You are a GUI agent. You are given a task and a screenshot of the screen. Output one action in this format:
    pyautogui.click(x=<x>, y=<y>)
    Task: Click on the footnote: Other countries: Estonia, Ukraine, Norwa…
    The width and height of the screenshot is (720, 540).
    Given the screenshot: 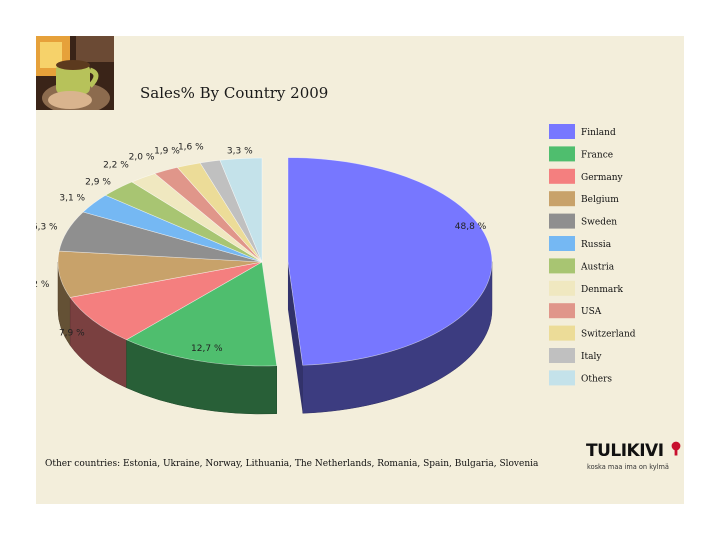 What is the action you would take?
    pyautogui.click(x=292, y=464)
    